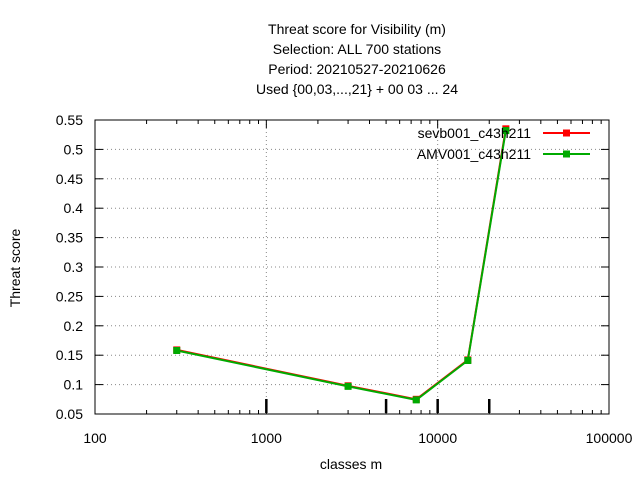 This screenshot has height=480, width=640. Describe the element at coordinates (266, 438) in the screenshot. I see `x-tick-label: 1000` at that location.